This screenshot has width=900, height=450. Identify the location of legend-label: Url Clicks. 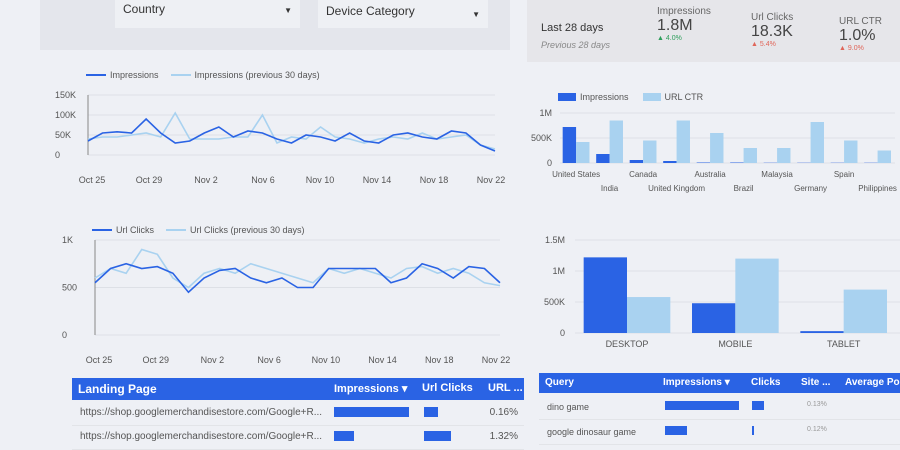
(135, 230).